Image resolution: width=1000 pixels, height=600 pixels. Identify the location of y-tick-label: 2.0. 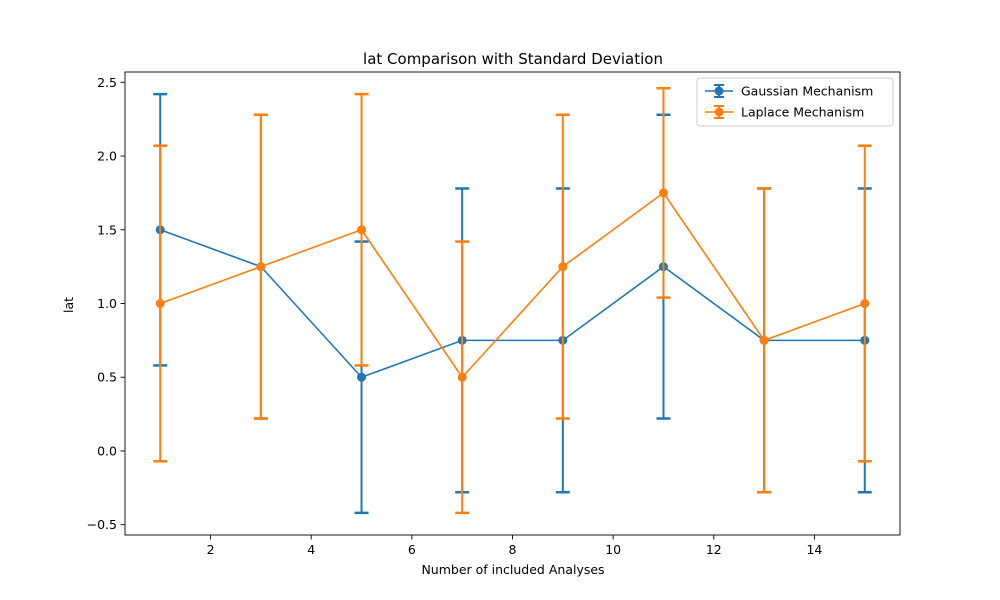
(107, 156).